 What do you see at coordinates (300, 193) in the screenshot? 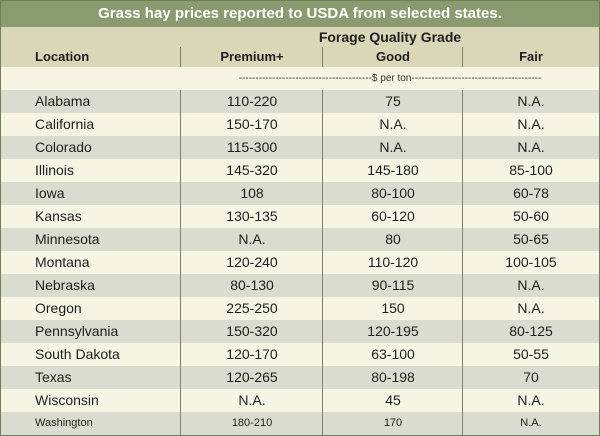
I see `table-row: Iowa 108 80-100 60-78` at bounding box center [300, 193].